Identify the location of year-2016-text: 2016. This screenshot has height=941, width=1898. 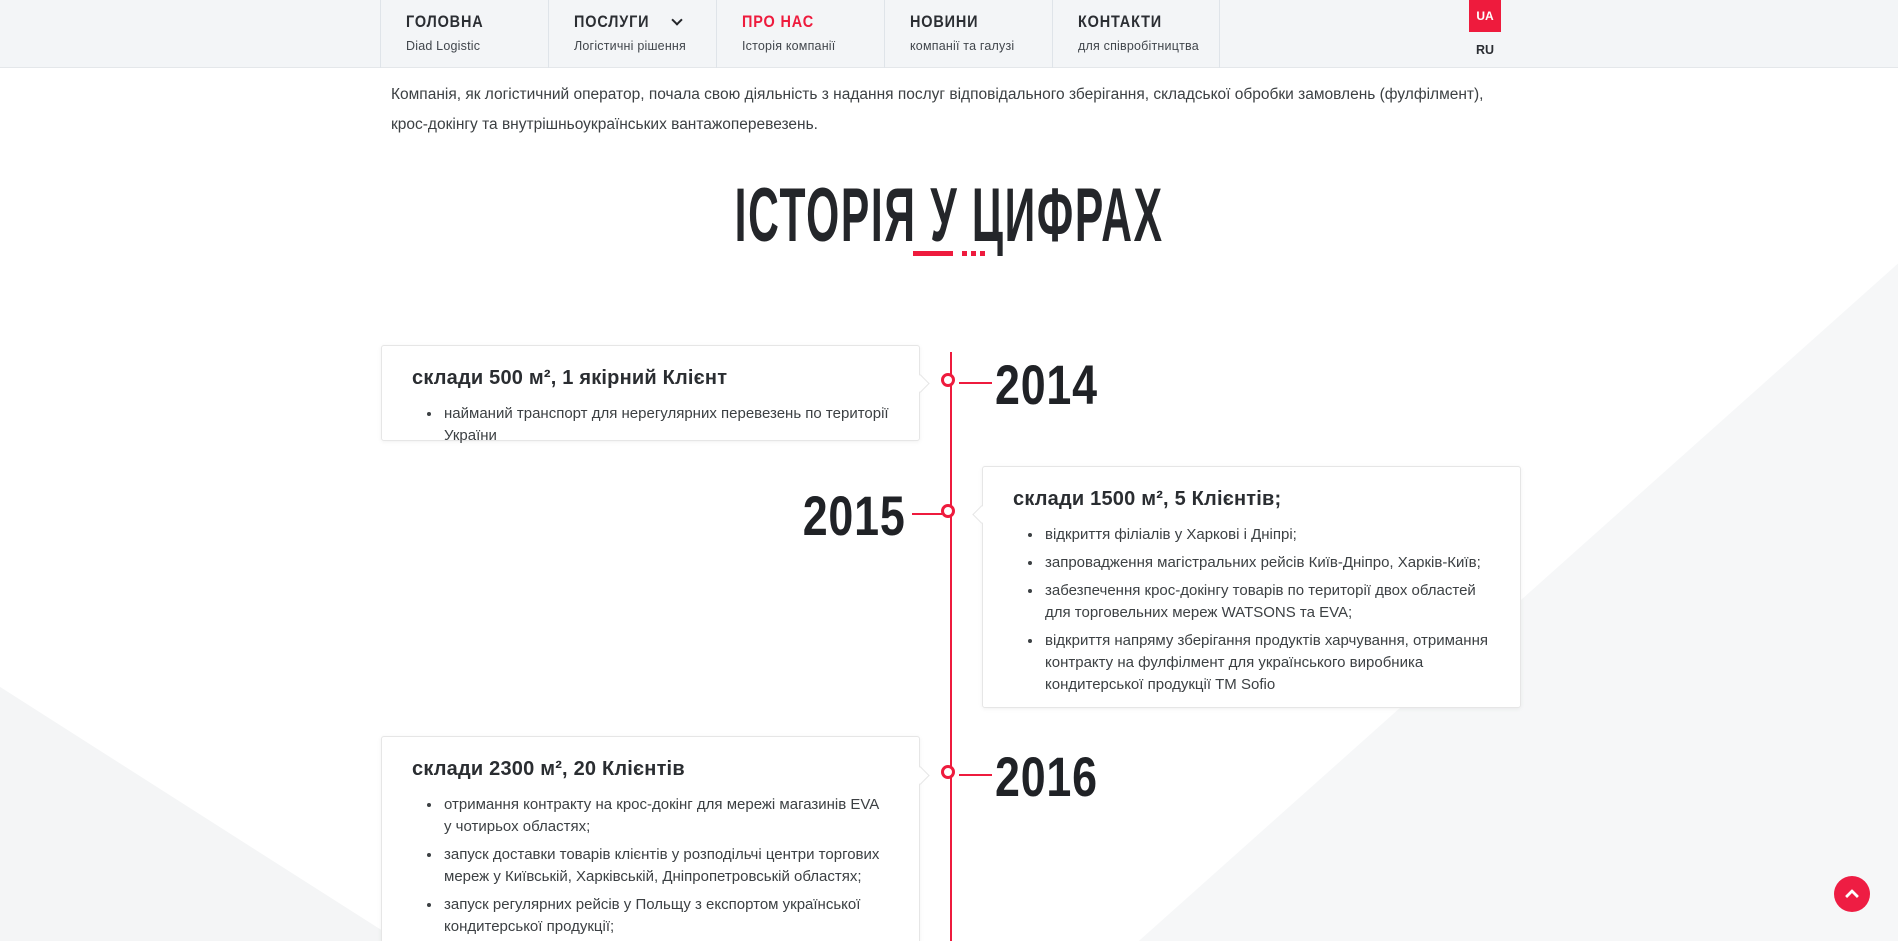
(1046, 776).